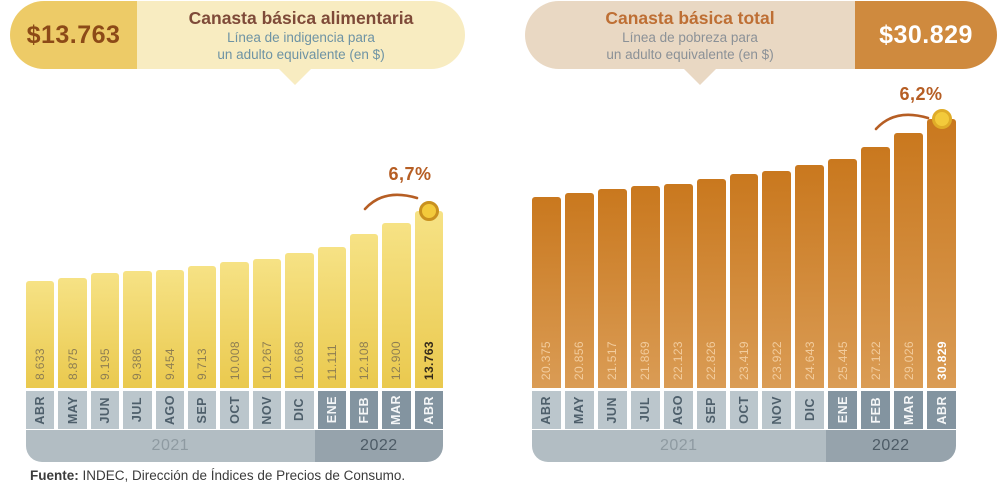  Describe the element at coordinates (364, 310) in the screenshot. I see `bar: 12.108` at that location.